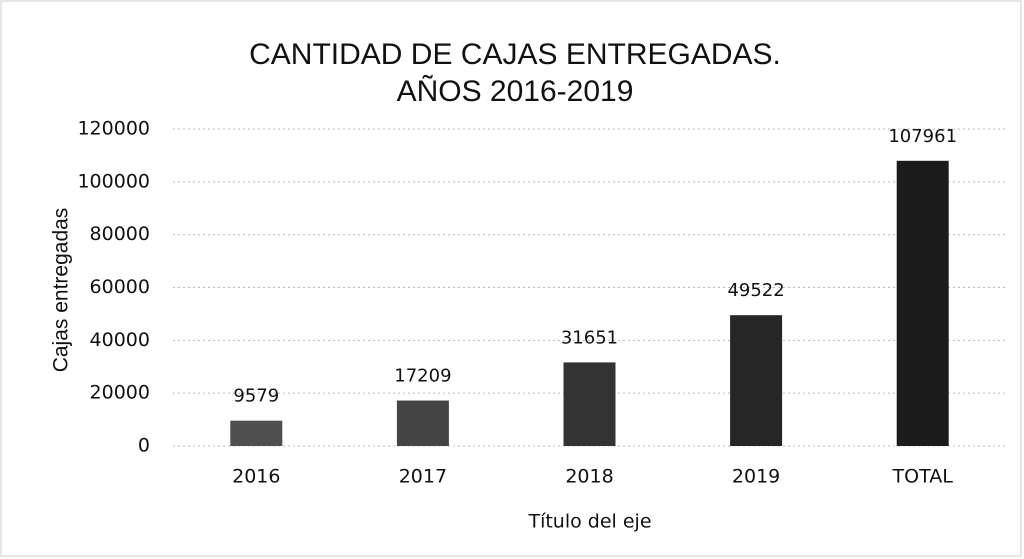  I want to click on chart-title: CANTIDAD DE CAJAS ENTREGADAS., so click(515, 54).